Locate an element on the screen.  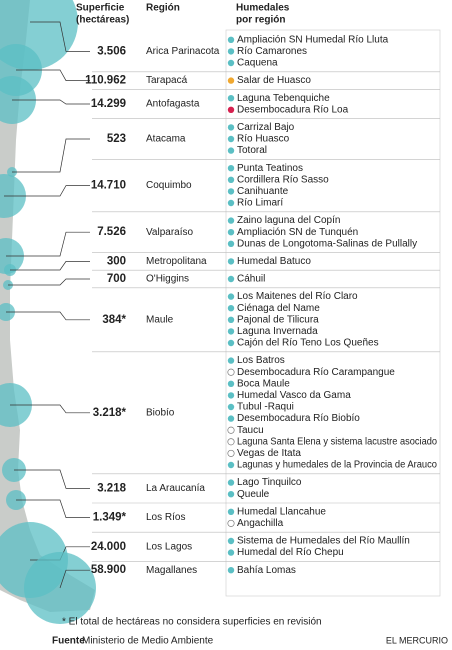
wetland: Los Maitenes del Río Claro is located at coordinates (297, 296).